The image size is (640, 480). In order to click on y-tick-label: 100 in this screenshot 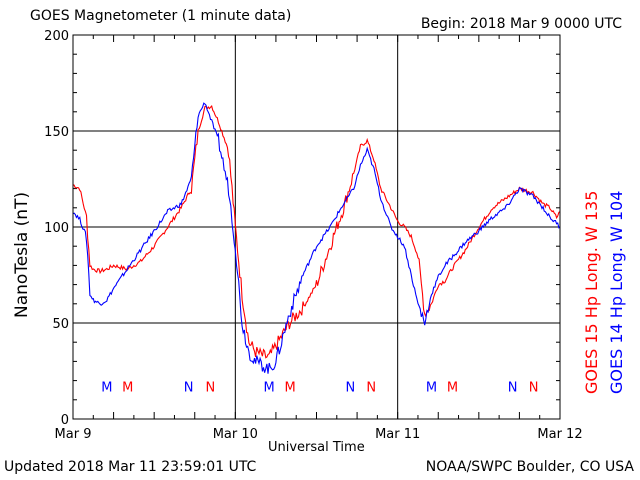, I will do `click(56, 228)`.